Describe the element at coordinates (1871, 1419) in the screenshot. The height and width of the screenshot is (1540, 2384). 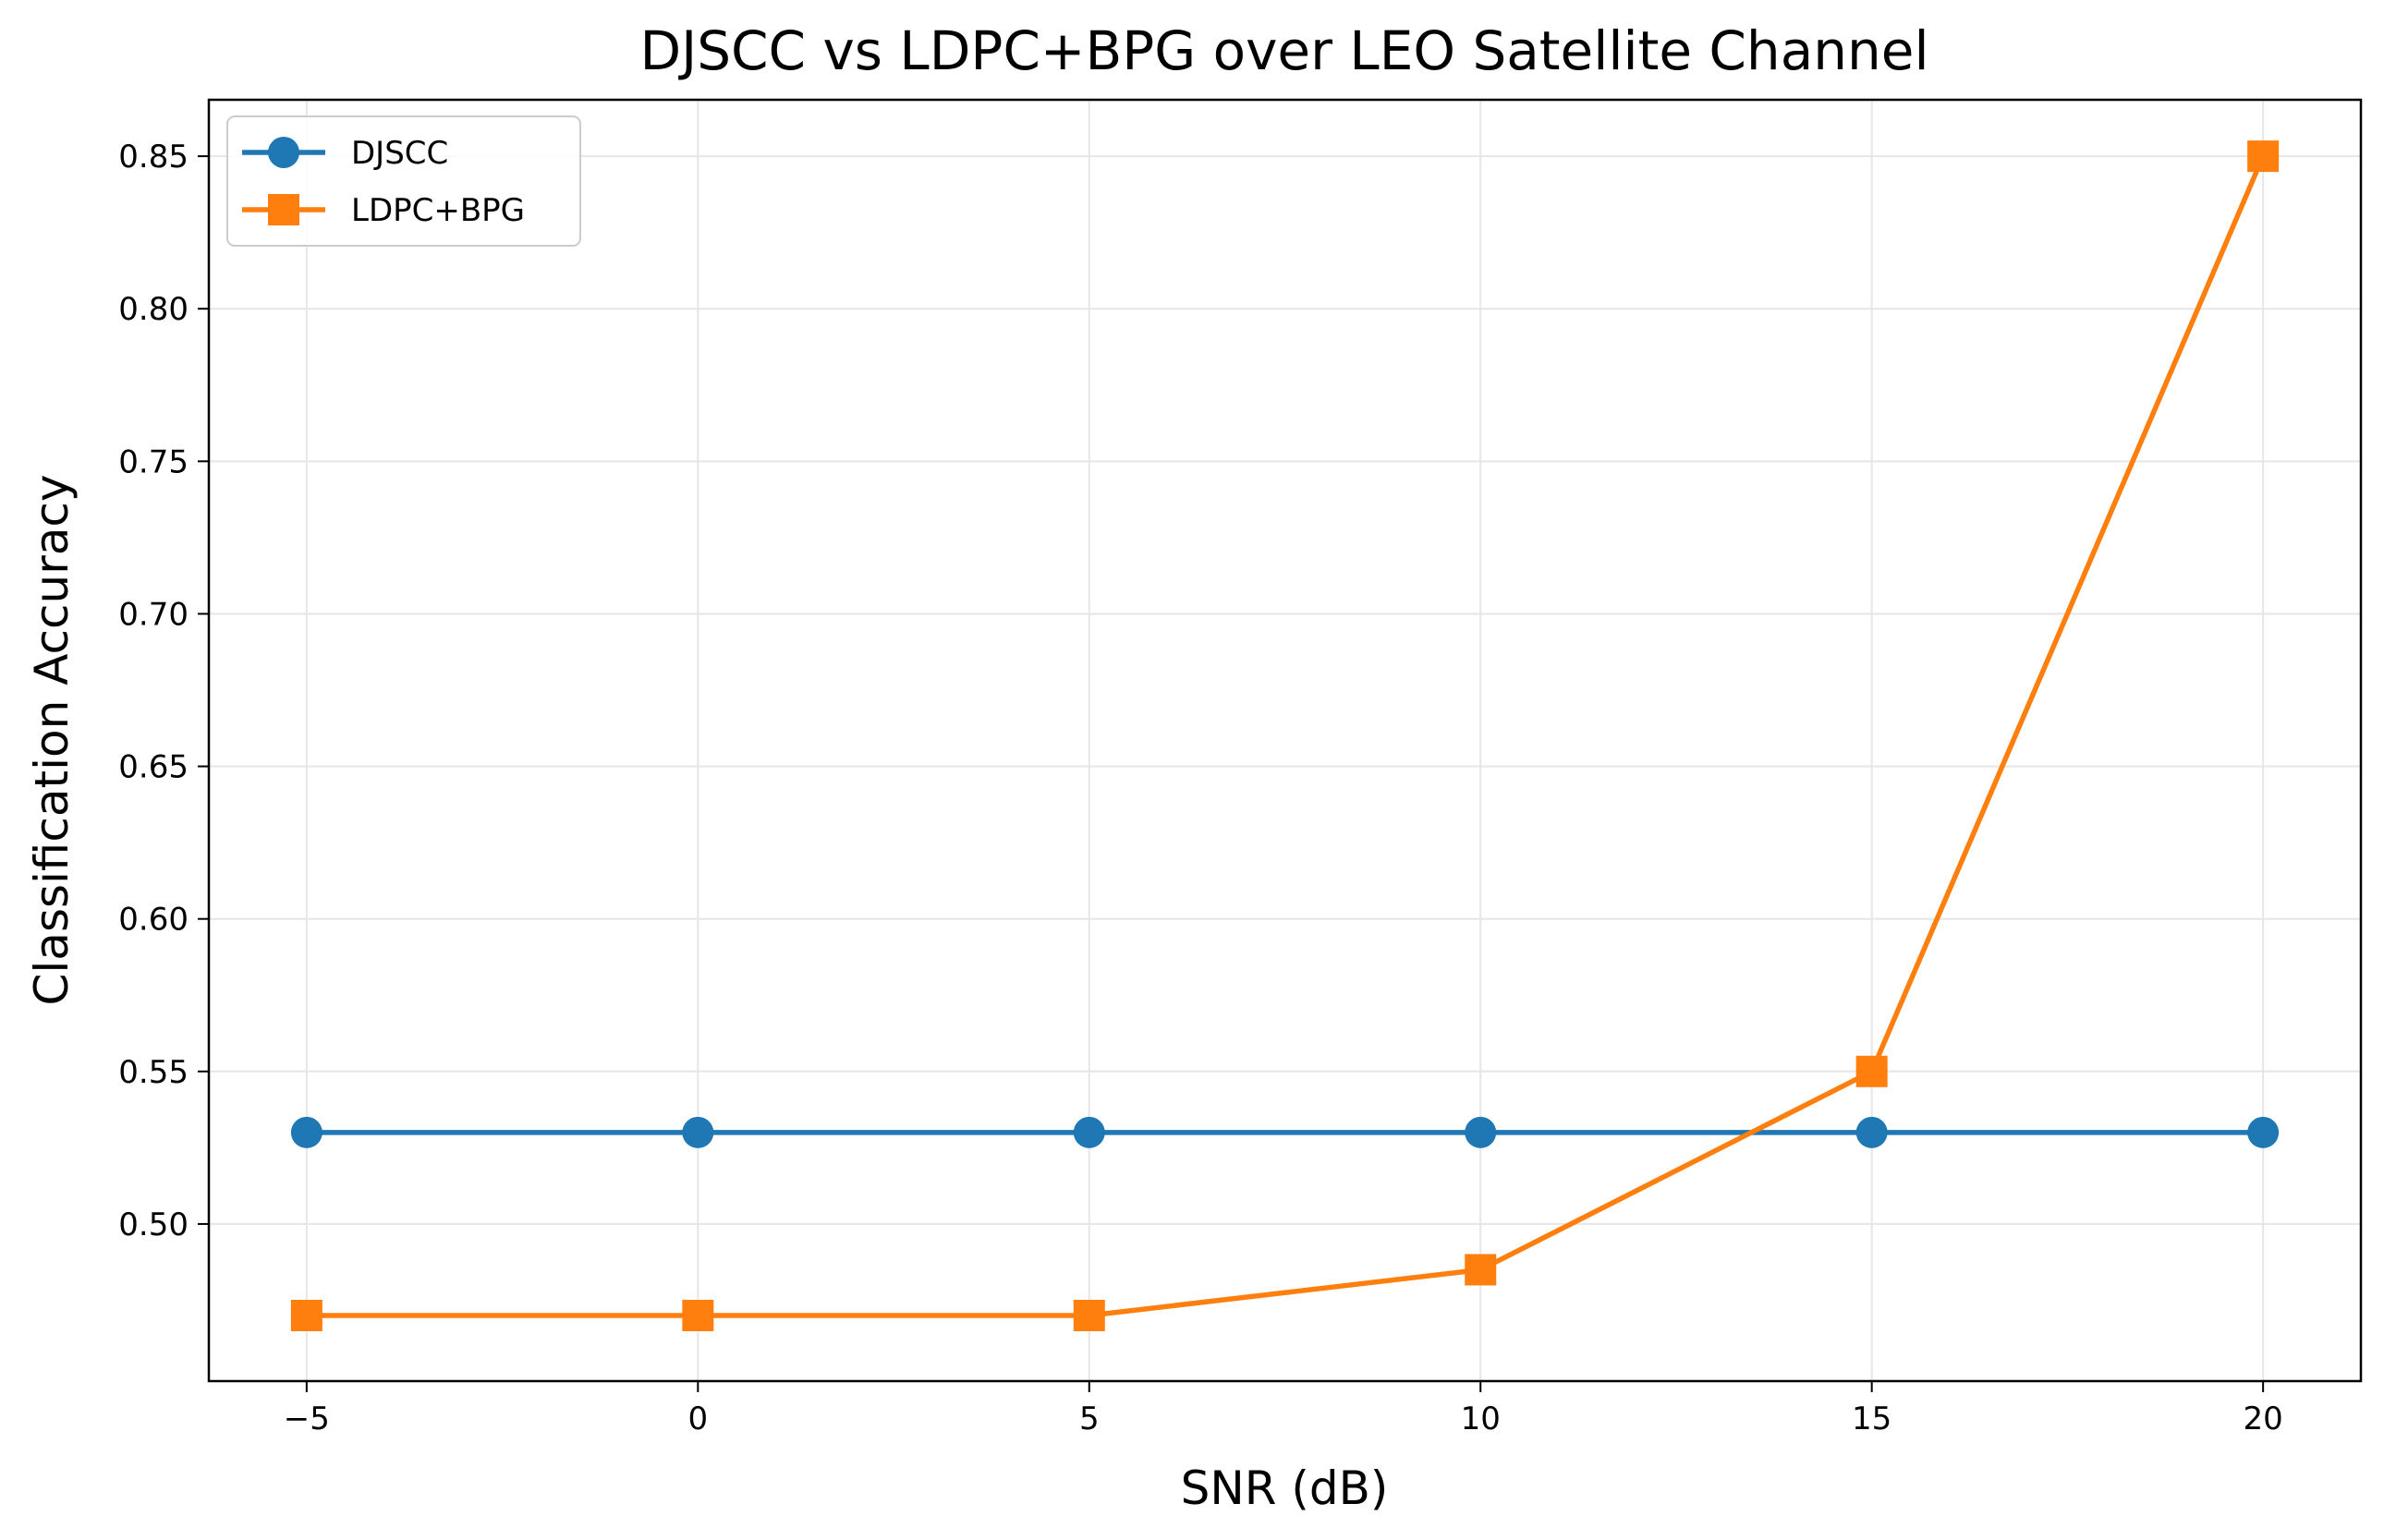
I see `x-tick-label: 15` at that location.